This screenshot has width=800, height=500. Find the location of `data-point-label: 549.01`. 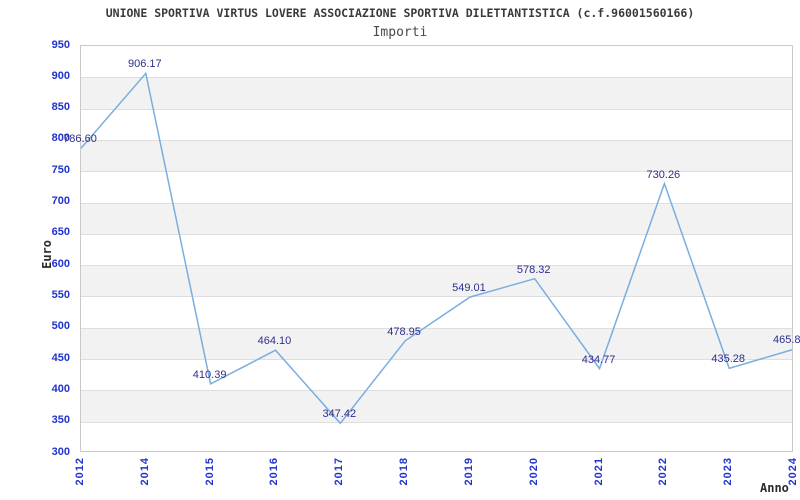

data-point-label: 549.01 is located at coordinates (469, 288).